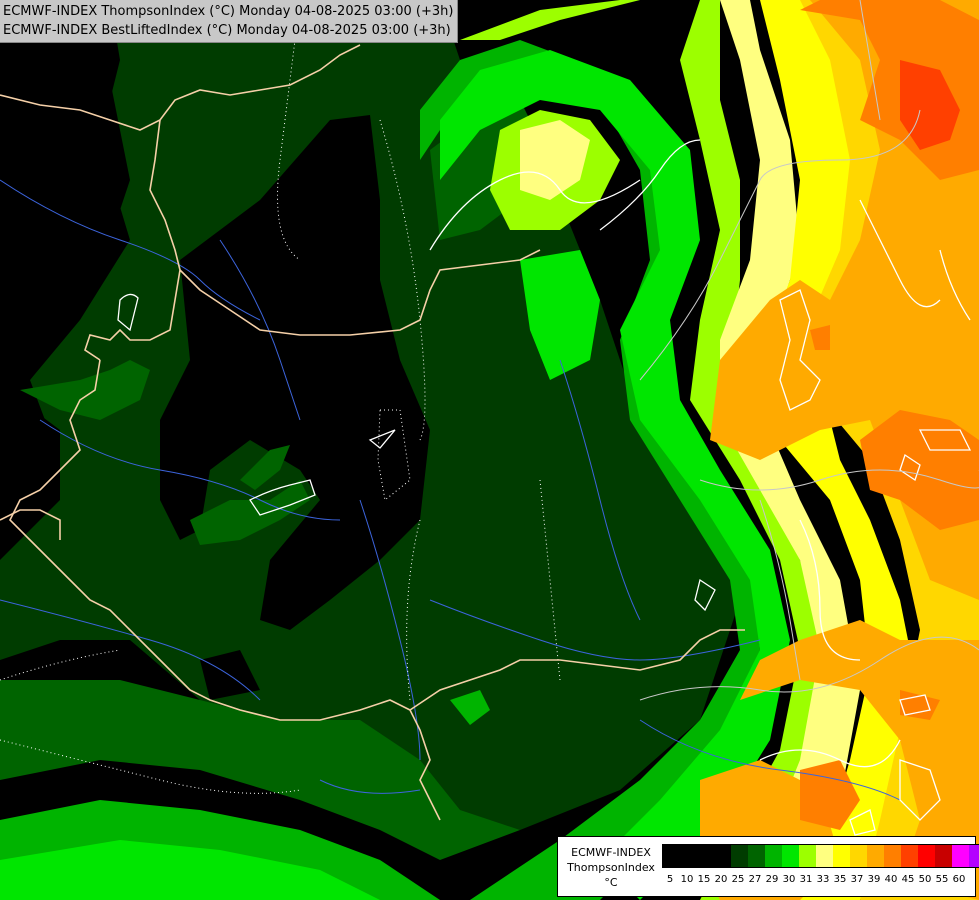 The image size is (979, 900). I want to click on legend-color-bar, so click(820, 856).